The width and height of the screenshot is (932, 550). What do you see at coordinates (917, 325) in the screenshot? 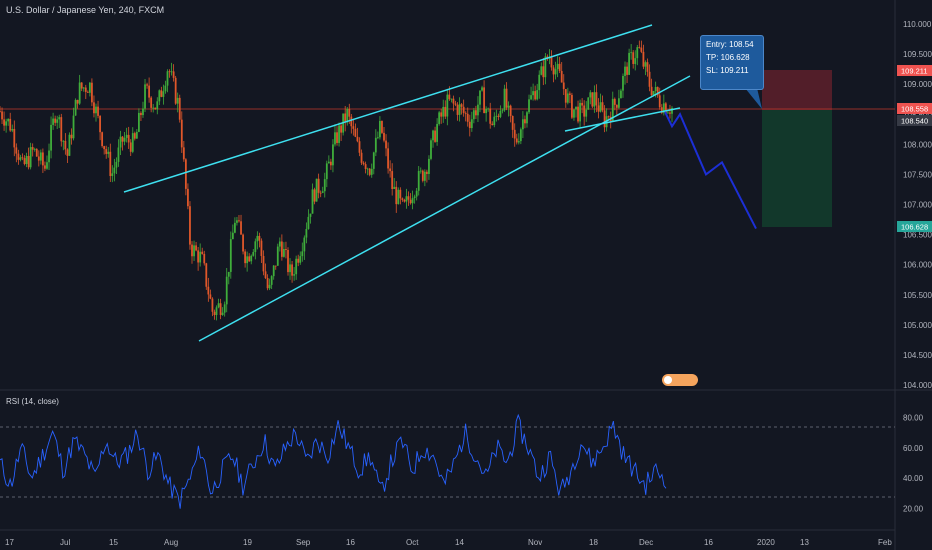
I see `price-tick-label: 105.000` at bounding box center [917, 325].